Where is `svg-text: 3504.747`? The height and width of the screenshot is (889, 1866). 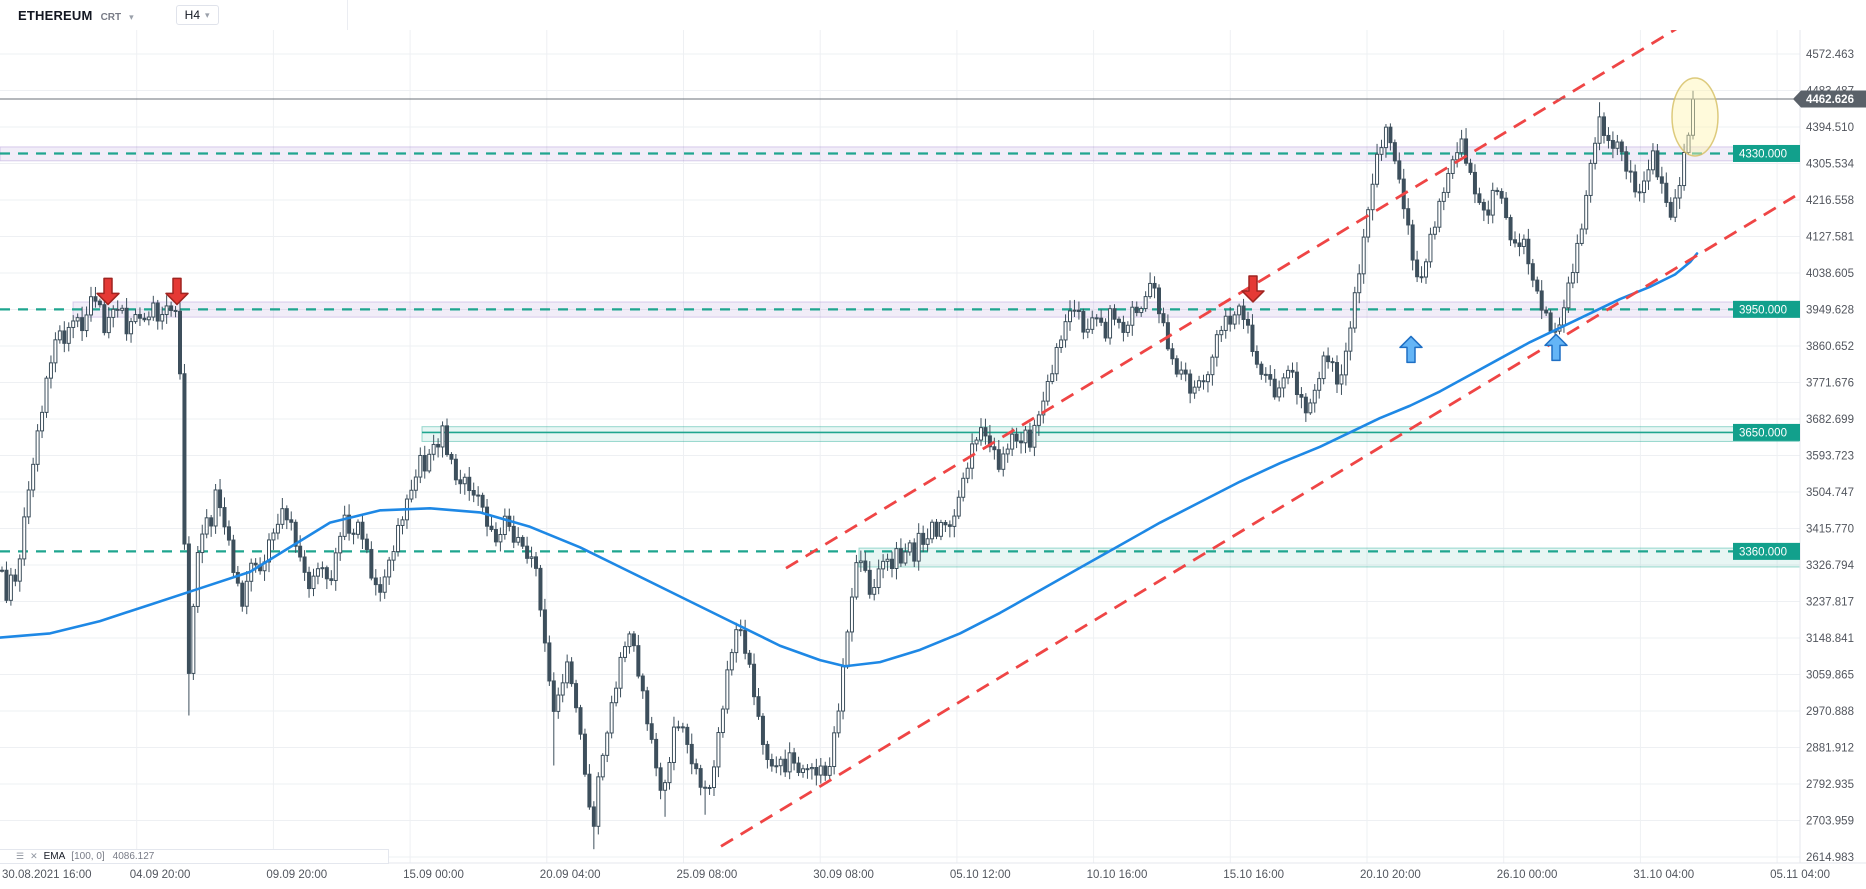
svg-text: 3504.747 is located at coordinates (1830, 493).